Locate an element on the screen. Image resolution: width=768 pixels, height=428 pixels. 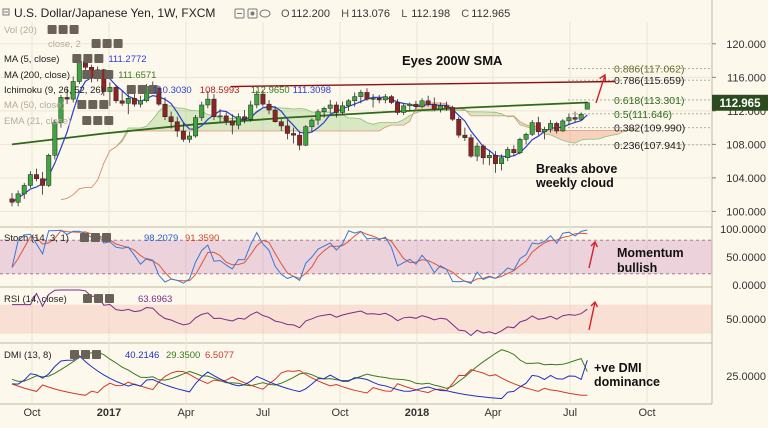
collapse-icon is located at coordinates (6, 12).